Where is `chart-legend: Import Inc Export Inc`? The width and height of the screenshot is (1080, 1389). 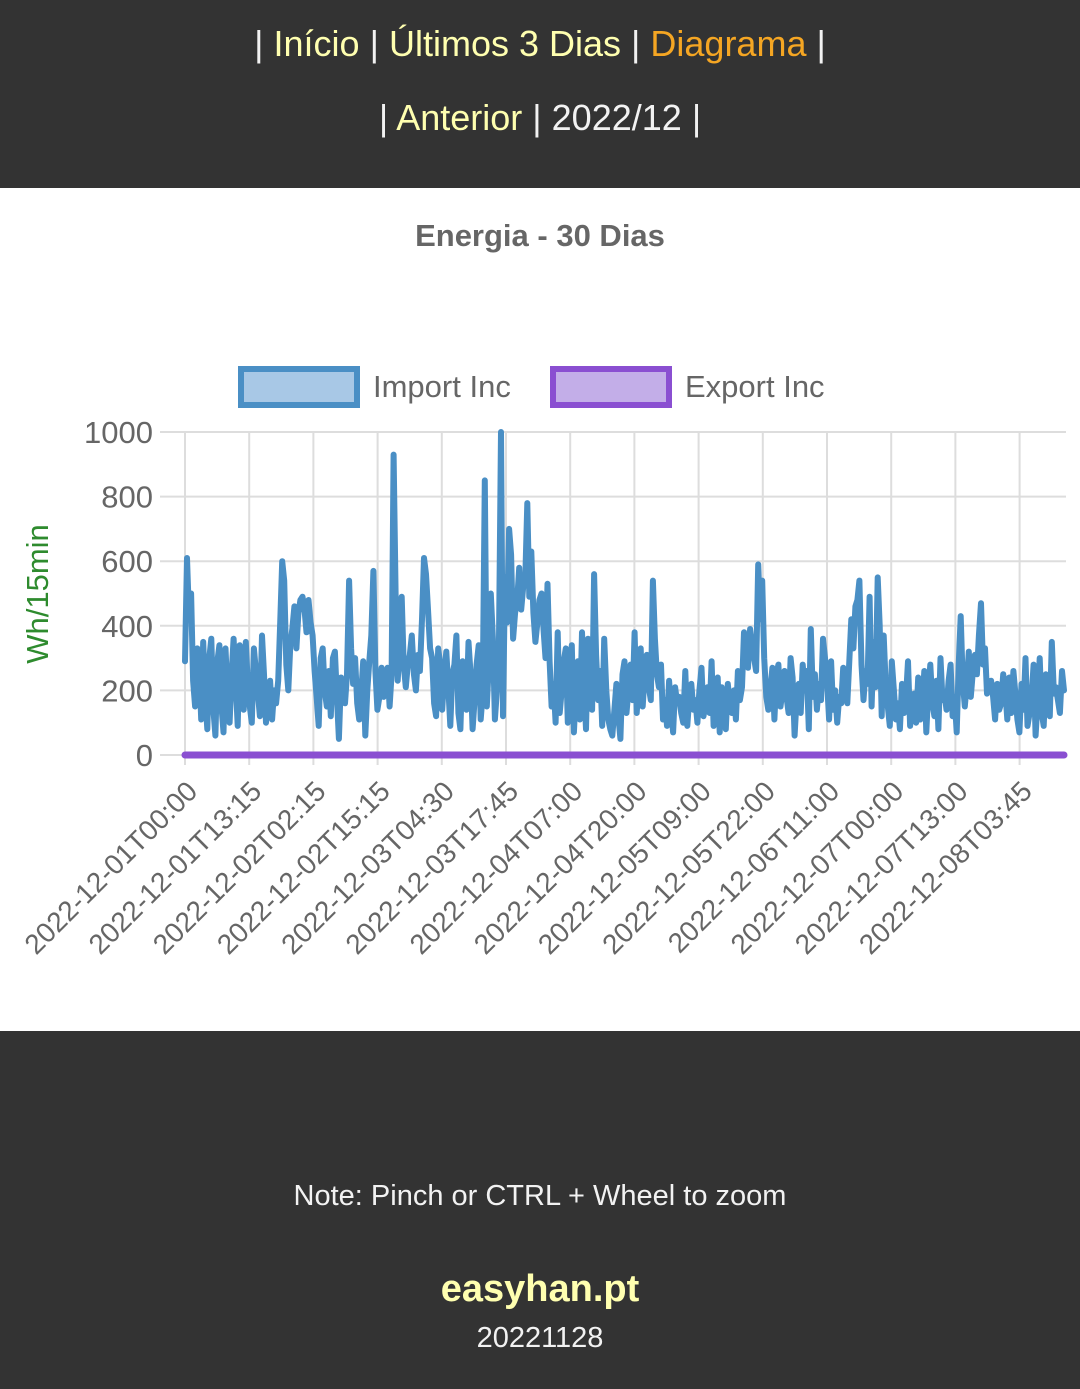
chart-legend: Import Inc Export Inc is located at coordinates (531, 387).